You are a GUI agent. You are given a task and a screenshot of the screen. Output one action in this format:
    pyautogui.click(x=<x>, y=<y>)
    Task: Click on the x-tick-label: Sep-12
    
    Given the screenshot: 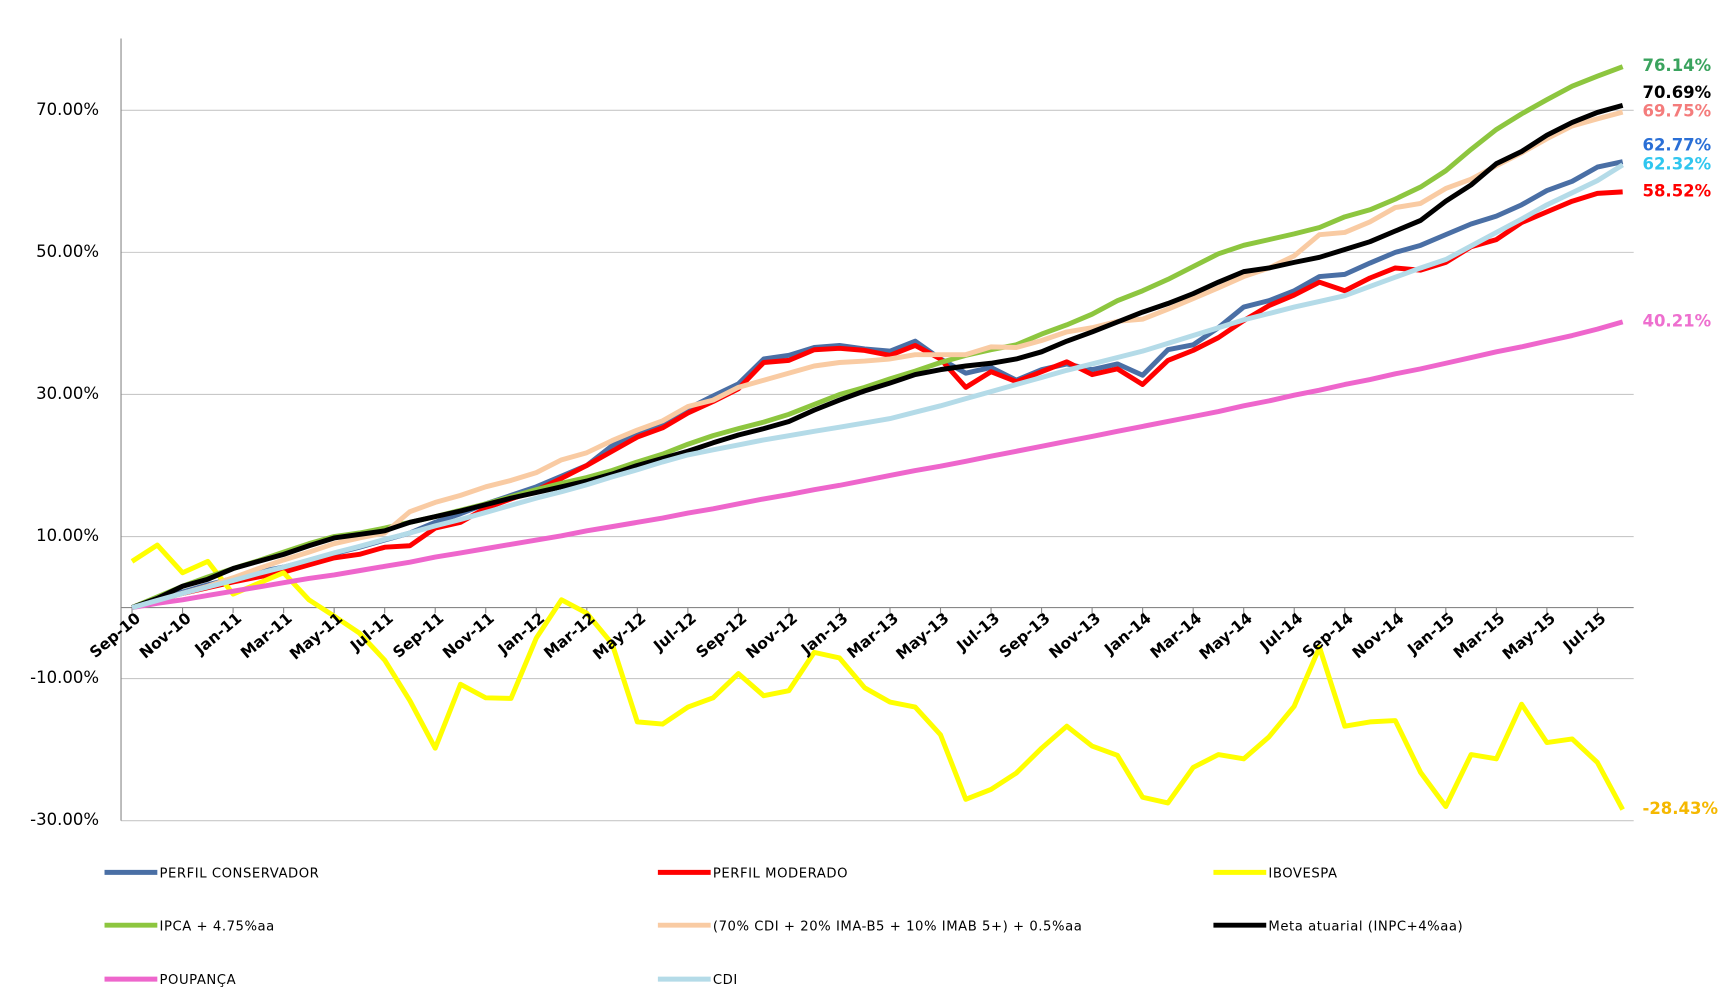 What is the action you would take?
    pyautogui.click(x=722, y=635)
    